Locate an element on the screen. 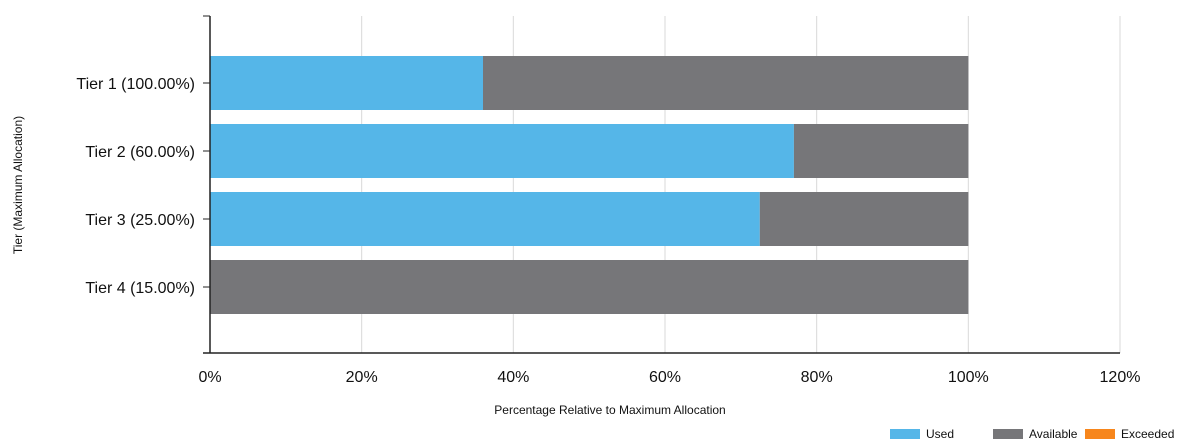 The width and height of the screenshot is (1194, 441). x-tick-labels: 0% 20% 40% 60% 80% 100% 120% is located at coordinates (669, 377).